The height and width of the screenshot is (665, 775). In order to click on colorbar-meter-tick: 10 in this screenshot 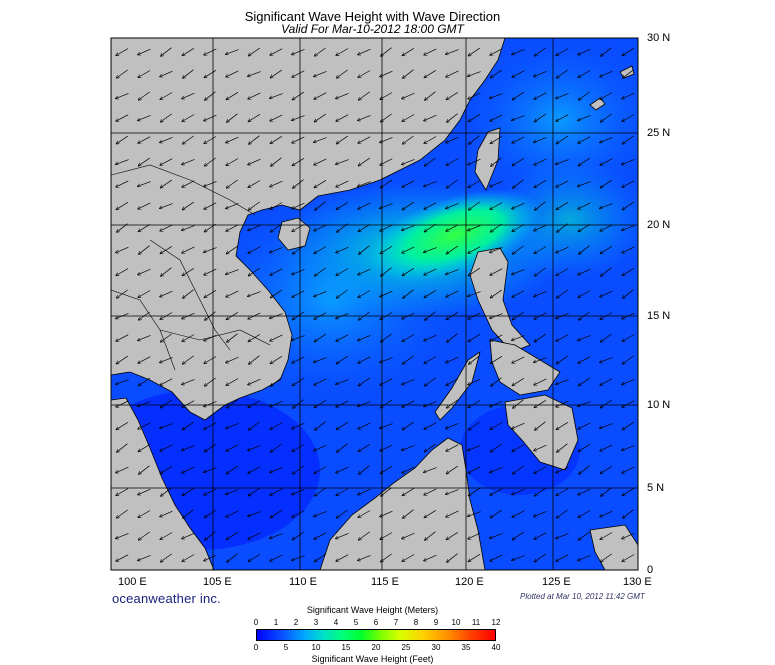, I will do `click(456, 622)`.